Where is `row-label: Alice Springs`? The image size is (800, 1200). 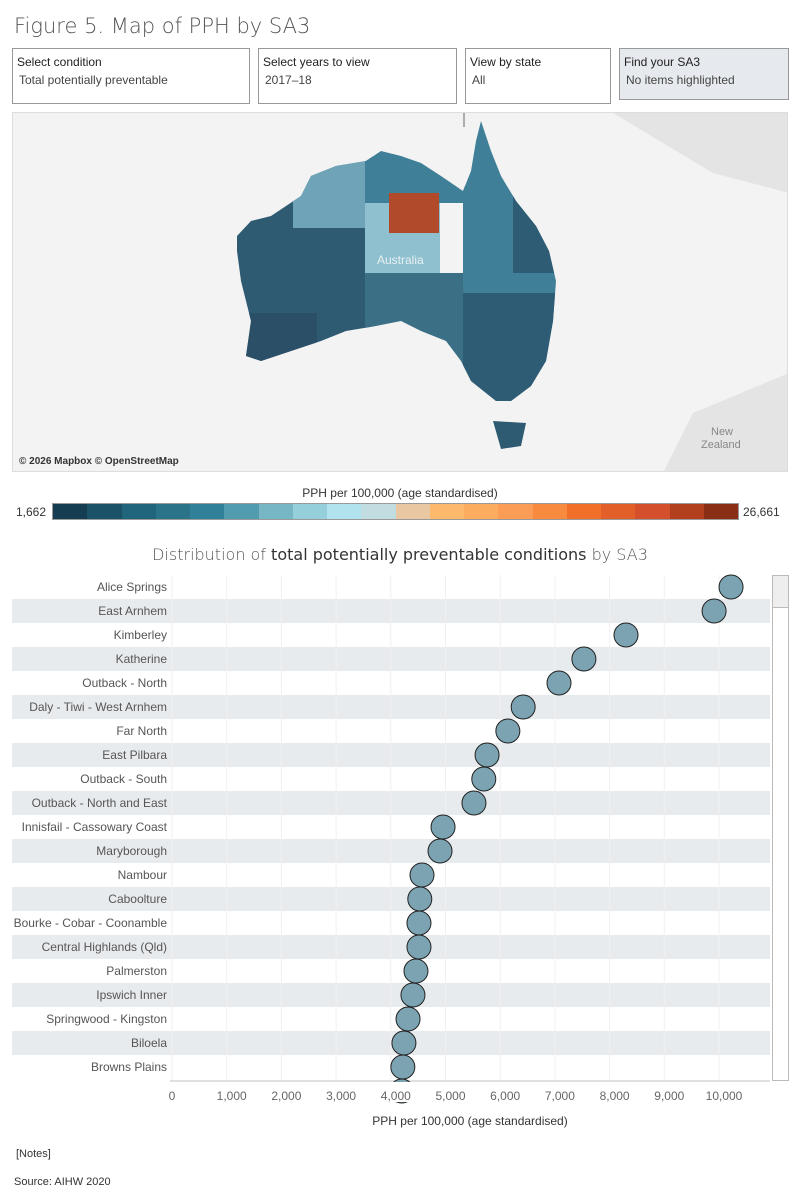 row-label: Alice Springs is located at coordinates (132, 587).